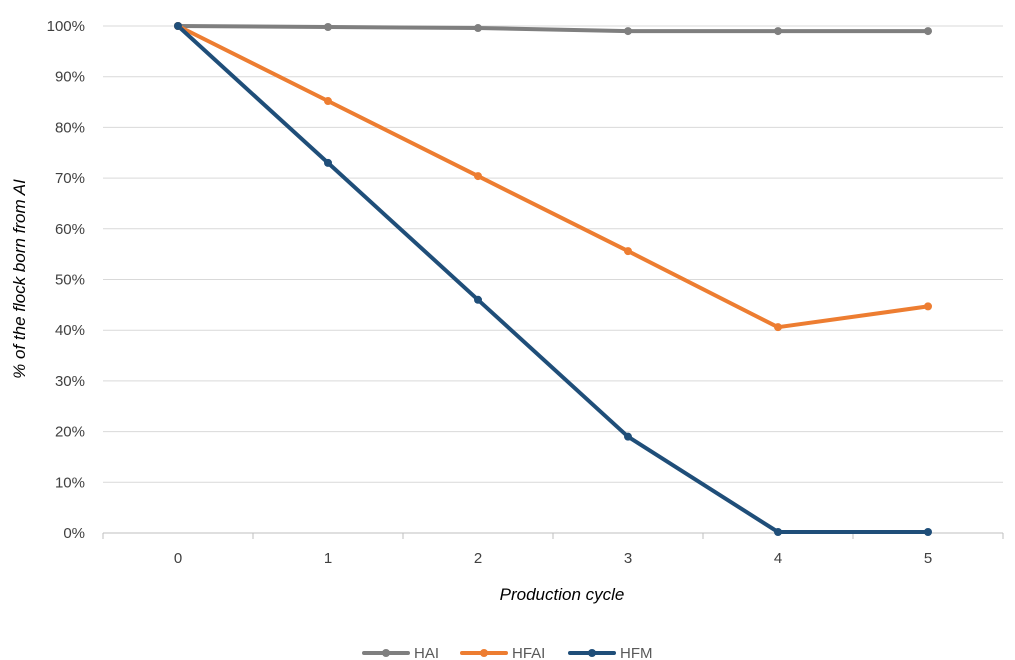 This screenshot has width=1015, height=660. I want to click on x-tick-label: 1, so click(328, 558).